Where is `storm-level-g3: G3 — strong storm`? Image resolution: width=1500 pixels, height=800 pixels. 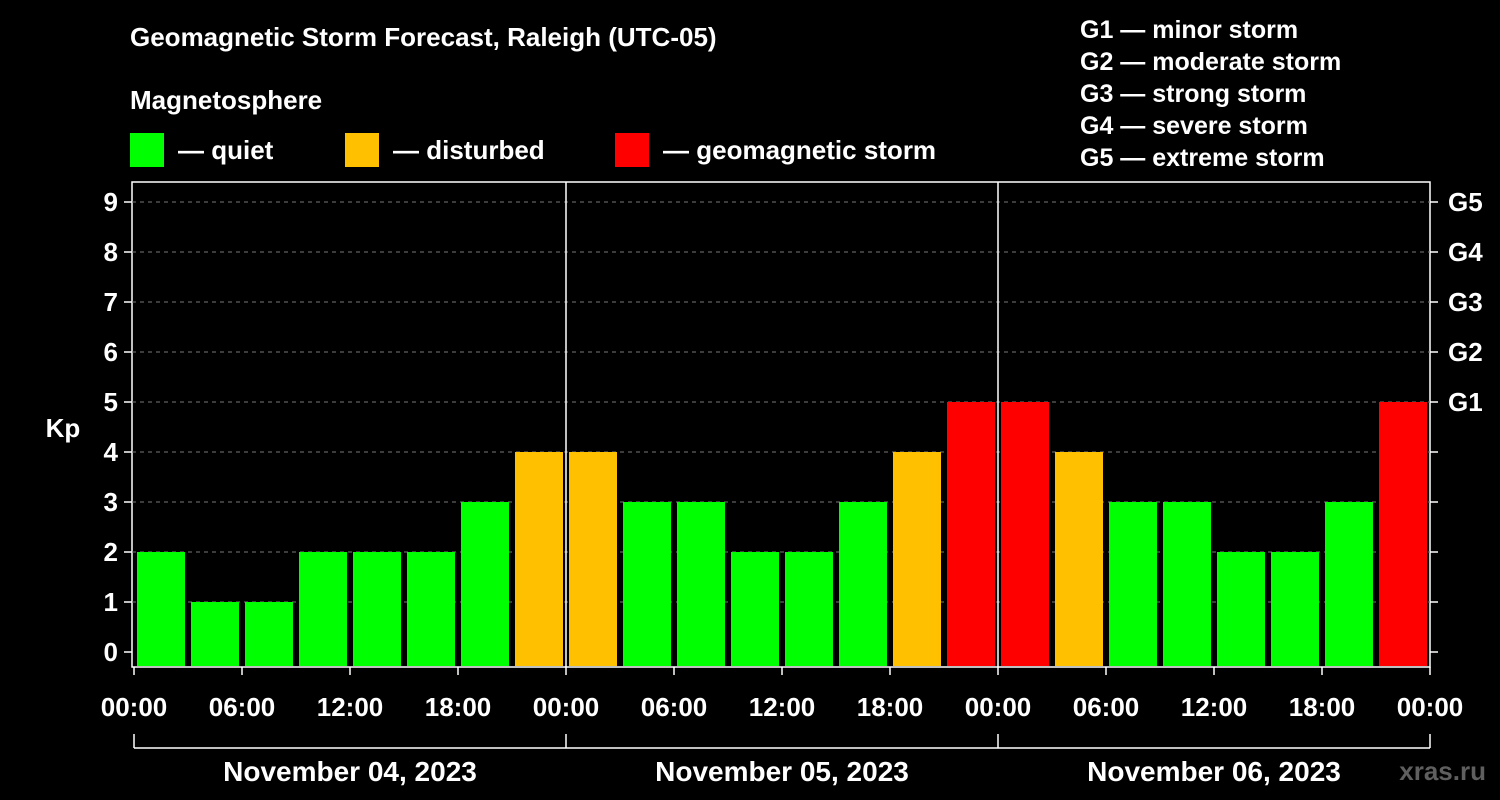 storm-level-g3: G3 — strong storm is located at coordinates (1193, 94).